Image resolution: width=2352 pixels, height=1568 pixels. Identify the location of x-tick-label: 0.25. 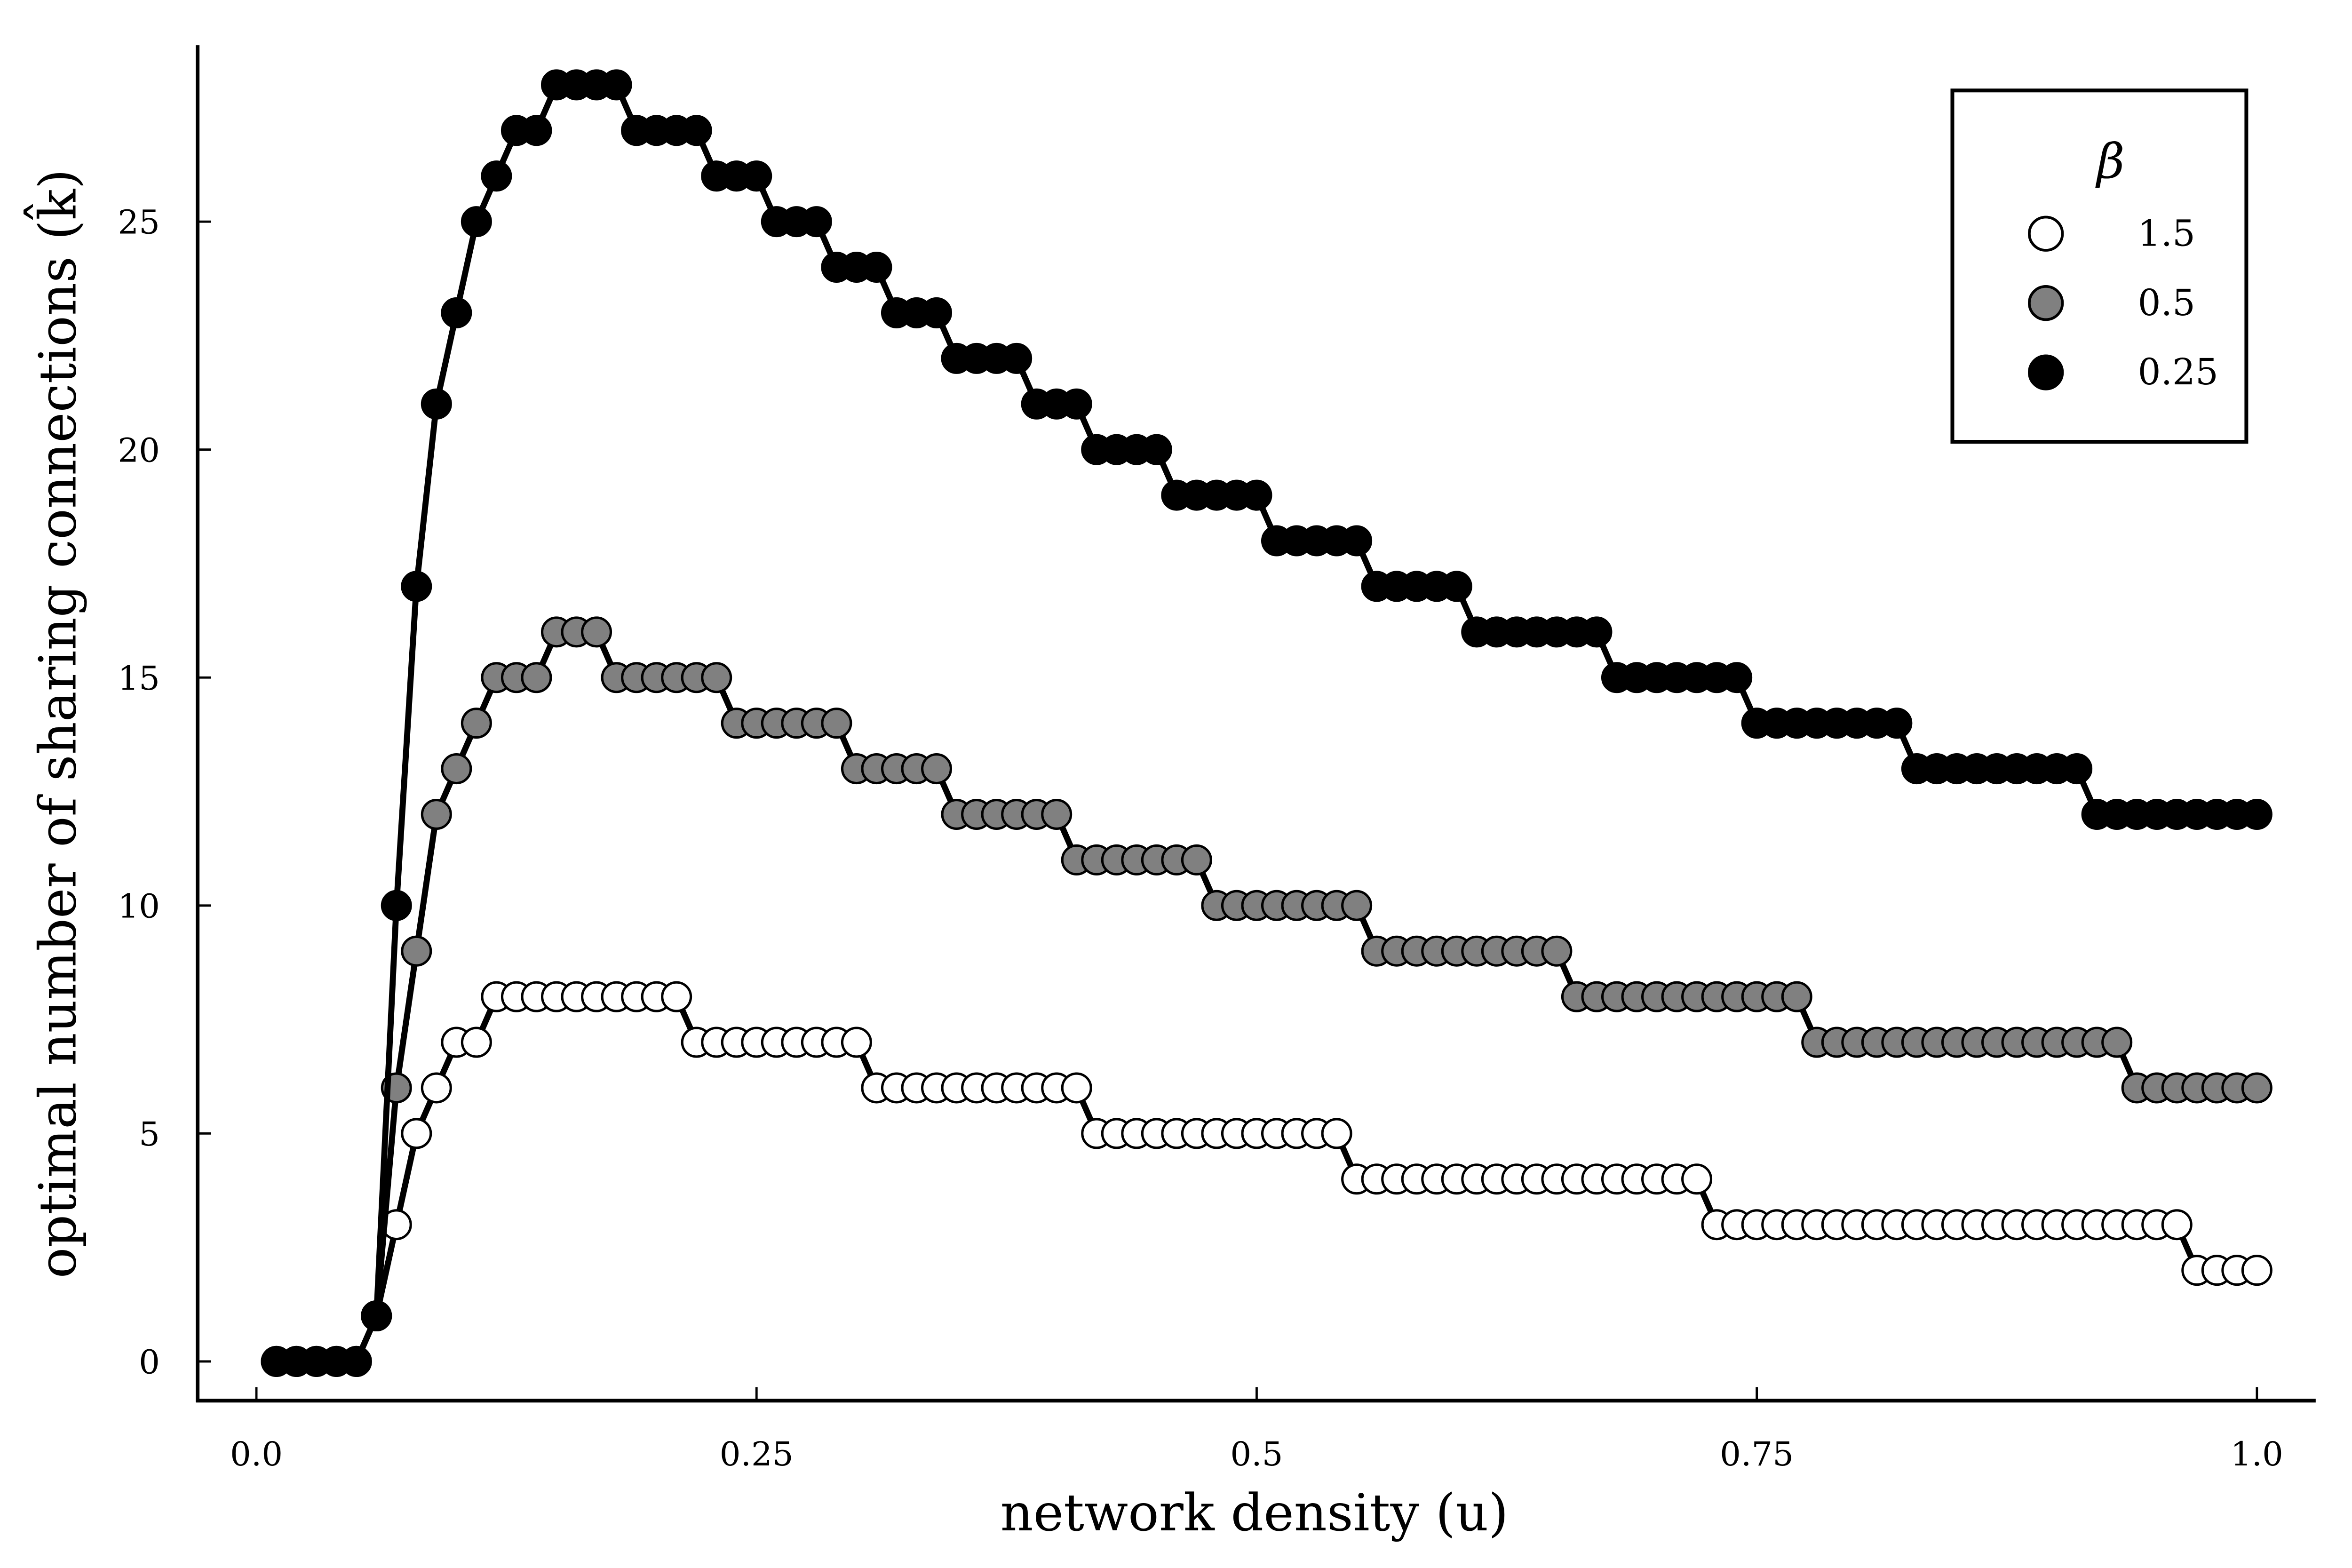
(757, 1454).